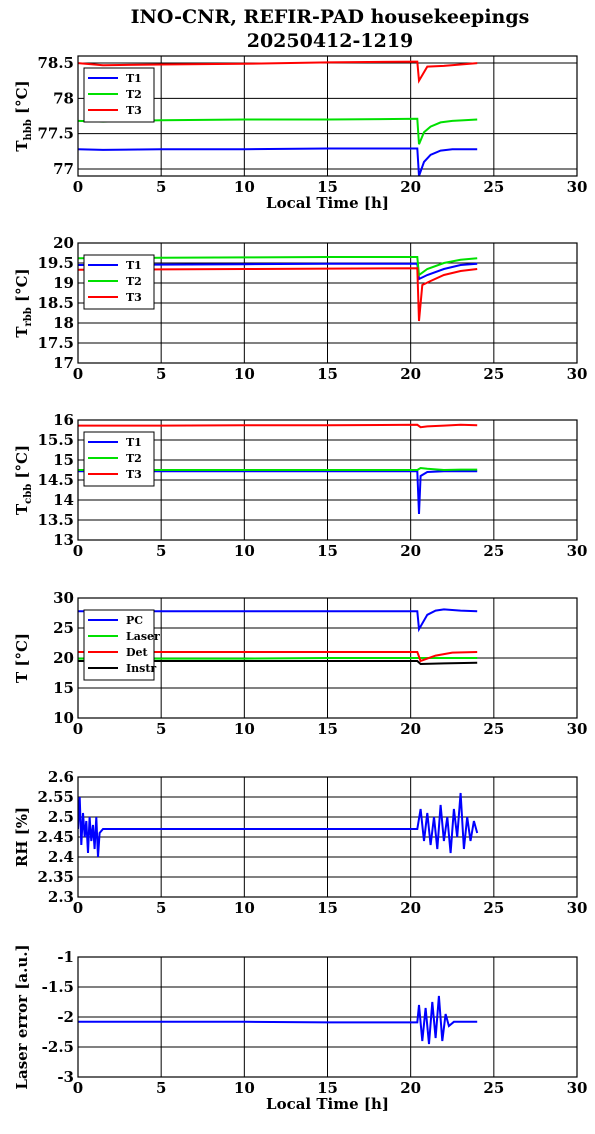 The width and height of the screenshot is (595, 1134). I want to click on legend-label-pc: PC, so click(134, 620).